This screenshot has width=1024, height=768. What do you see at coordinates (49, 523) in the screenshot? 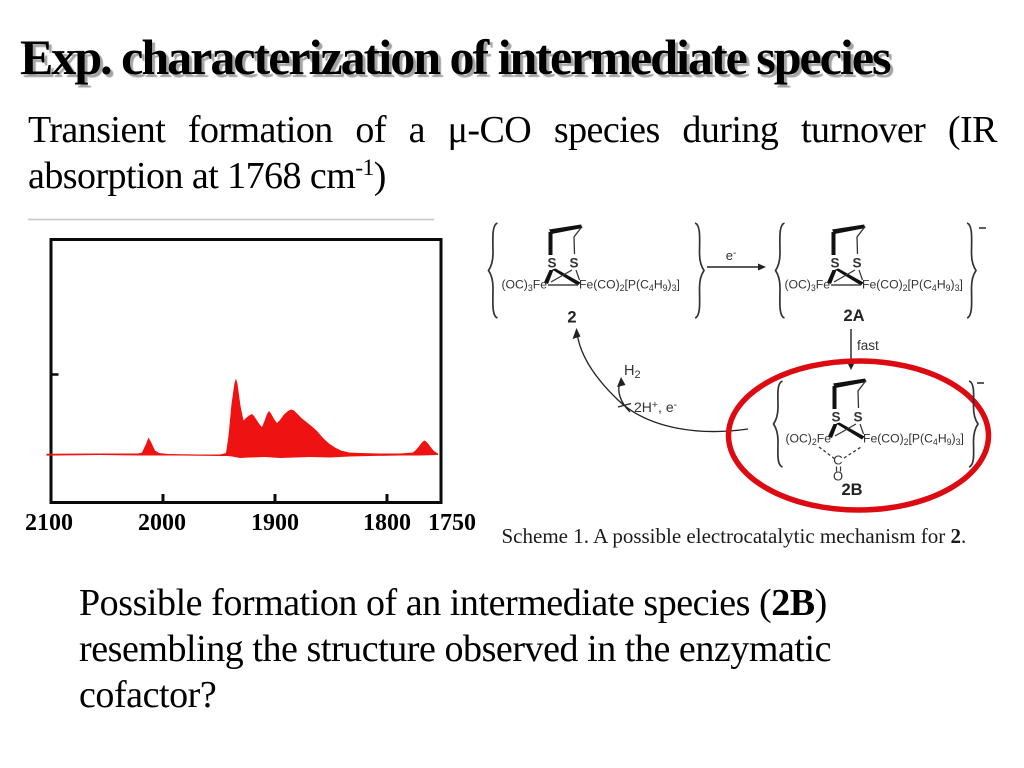
I see `svg-text: 2100` at bounding box center [49, 523].